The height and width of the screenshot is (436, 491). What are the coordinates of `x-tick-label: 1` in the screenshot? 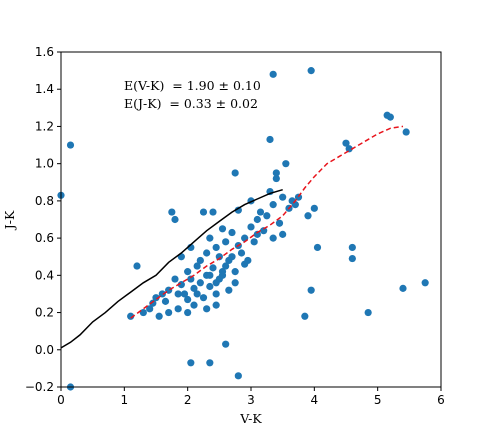 It's located at (125, 400).